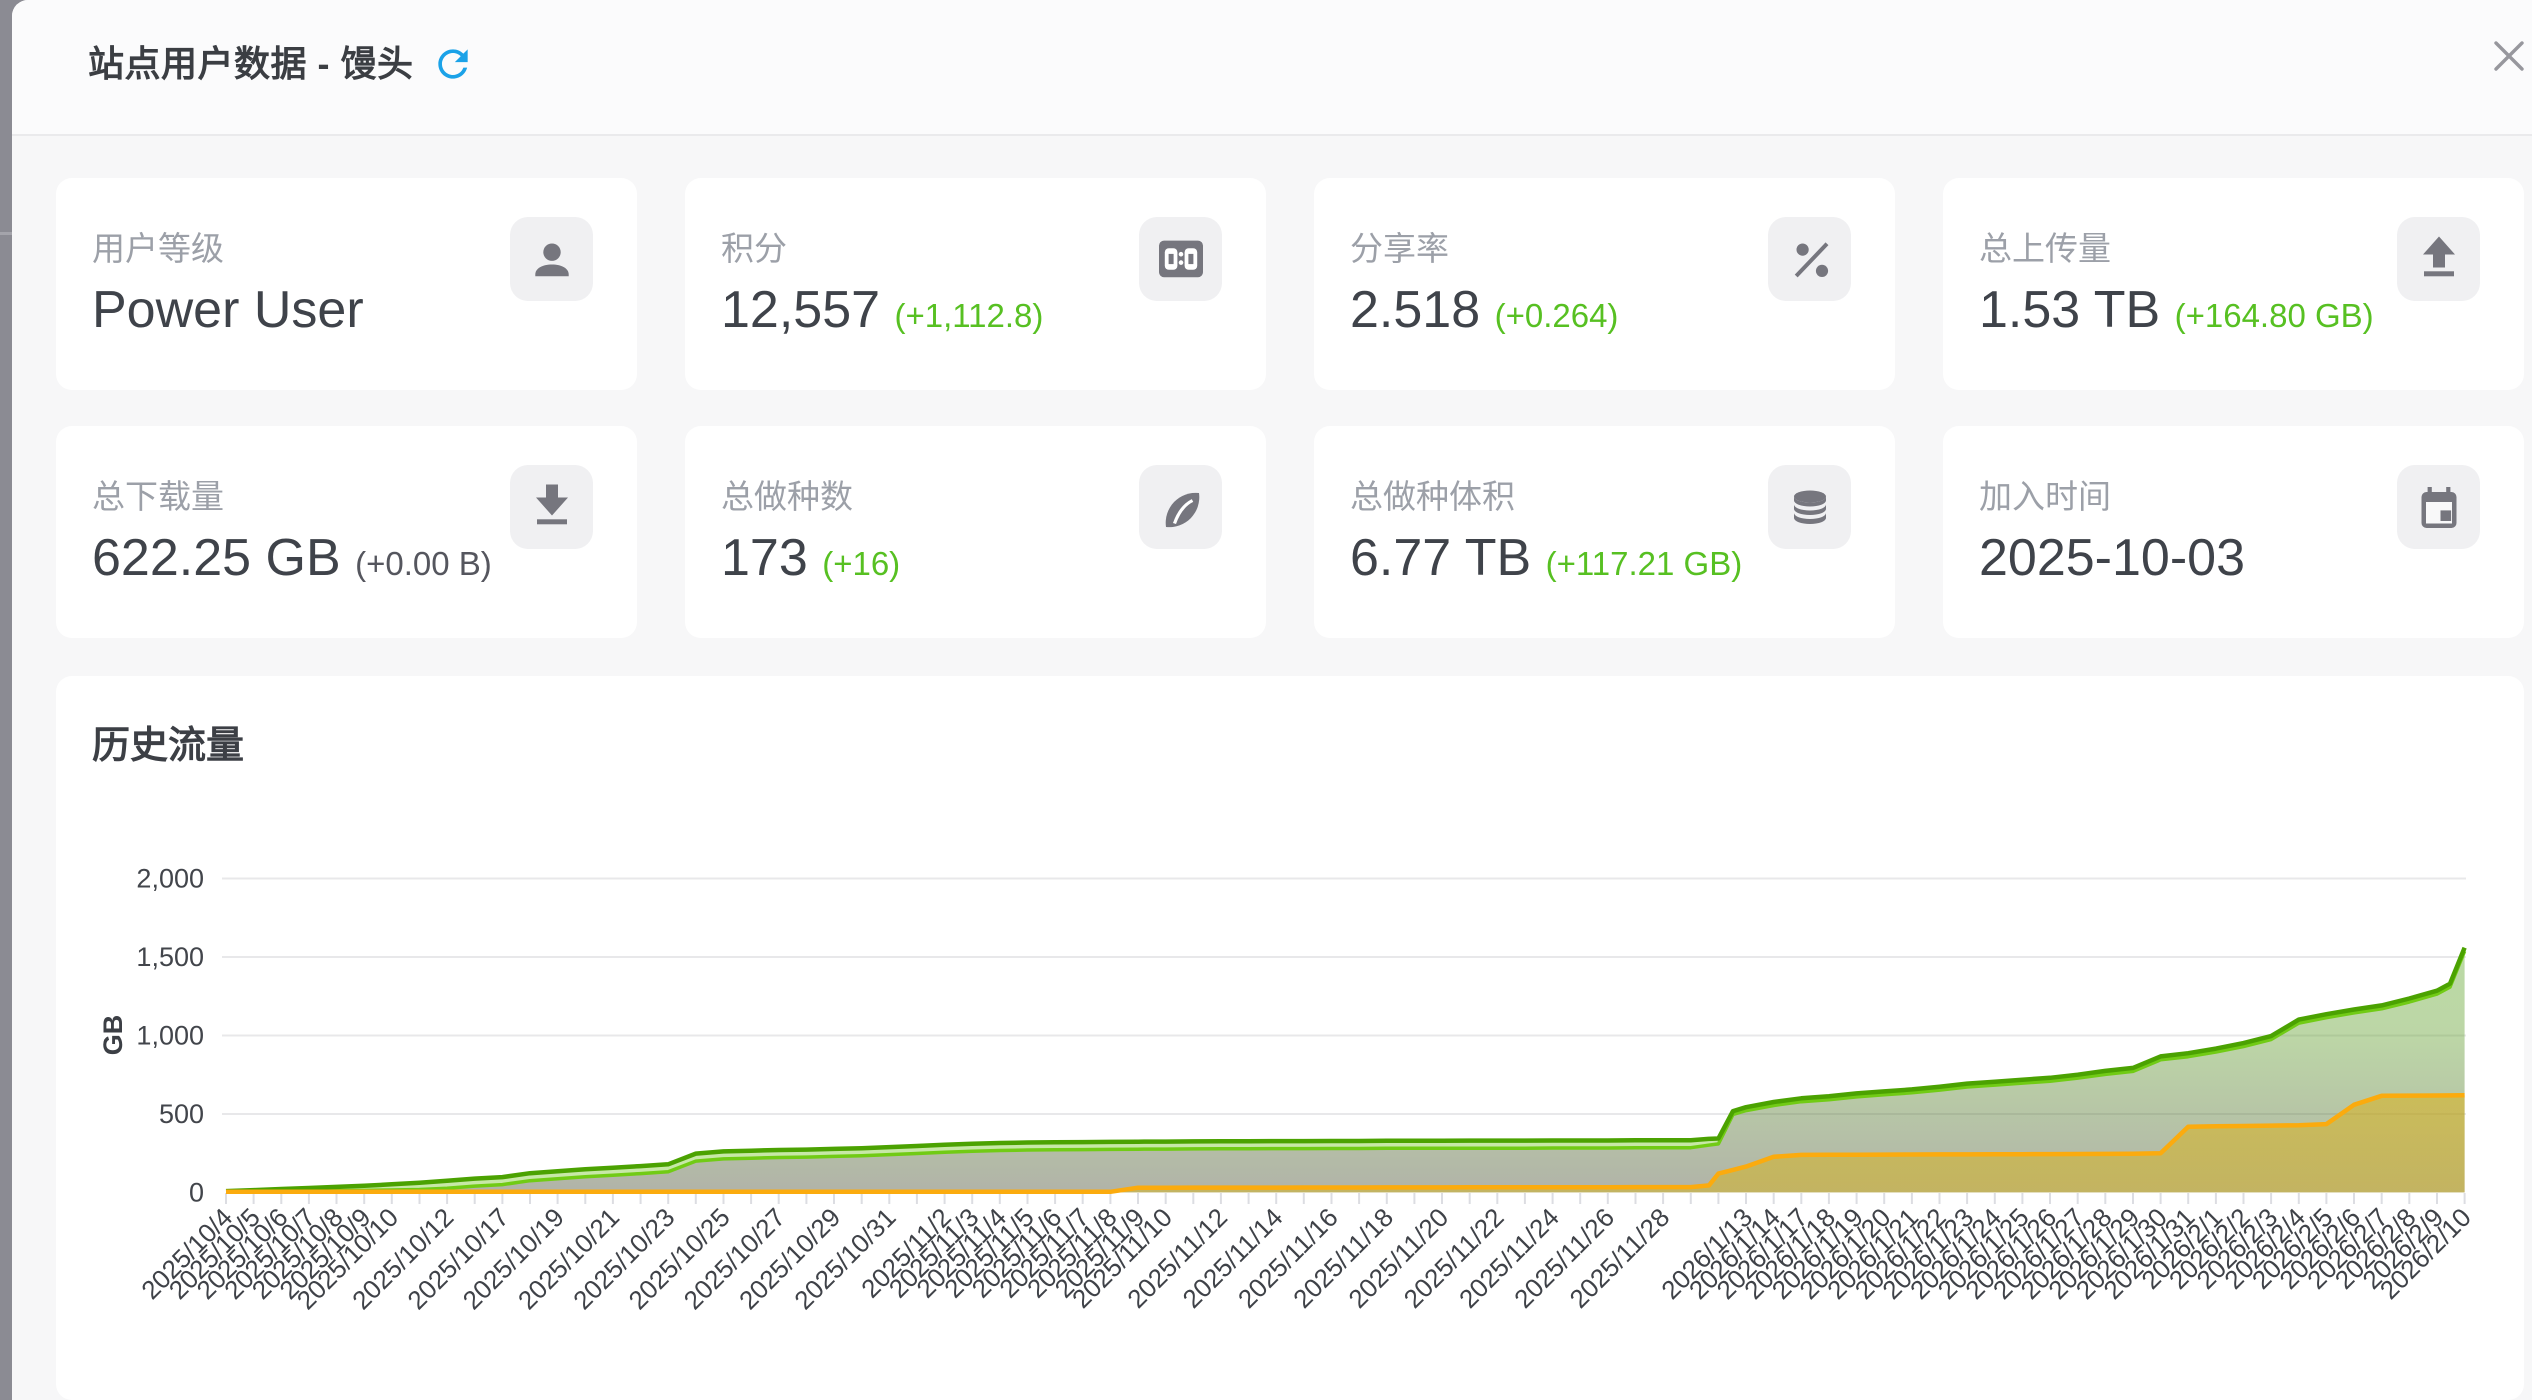 Image resolution: width=2532 pixels, height=1400 pixels. I want to click on svg-text: 1,500, so click(170, 957).